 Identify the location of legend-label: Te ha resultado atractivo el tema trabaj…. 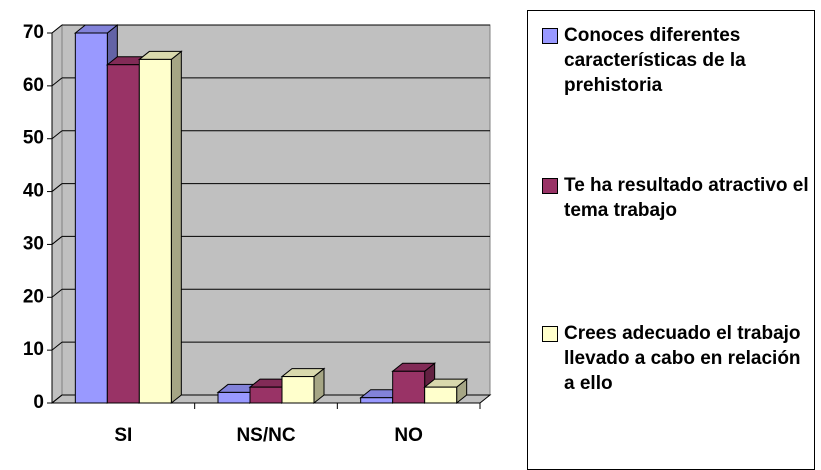
(686, 198).